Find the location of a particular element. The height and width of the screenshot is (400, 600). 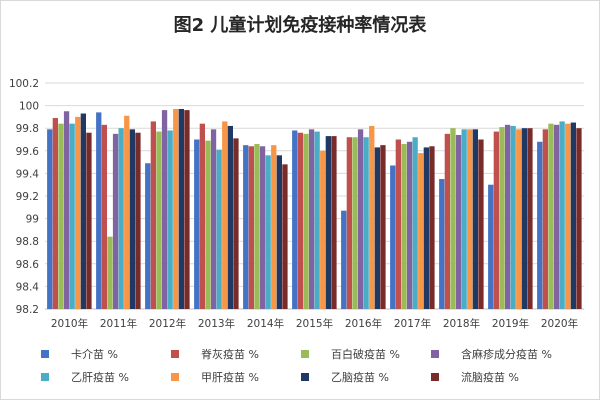

x-tick-label: 2013年 is located at coordinates (216, 323).